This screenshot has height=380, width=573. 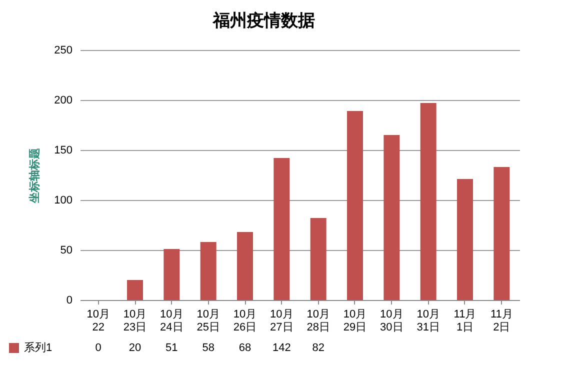 I want to click on y-tick-label: 100, so click(x=63, y=200).